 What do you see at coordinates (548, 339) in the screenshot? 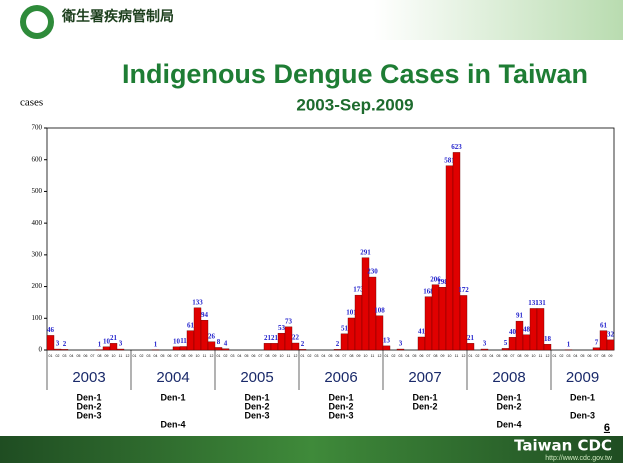
I see `data-label: 18` at bounding box center [548, 339].